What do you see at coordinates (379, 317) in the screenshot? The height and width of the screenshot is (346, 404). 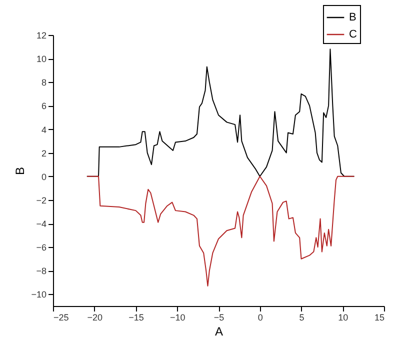 I see `x-tick-label: 15` at bounding box center [379, 317].